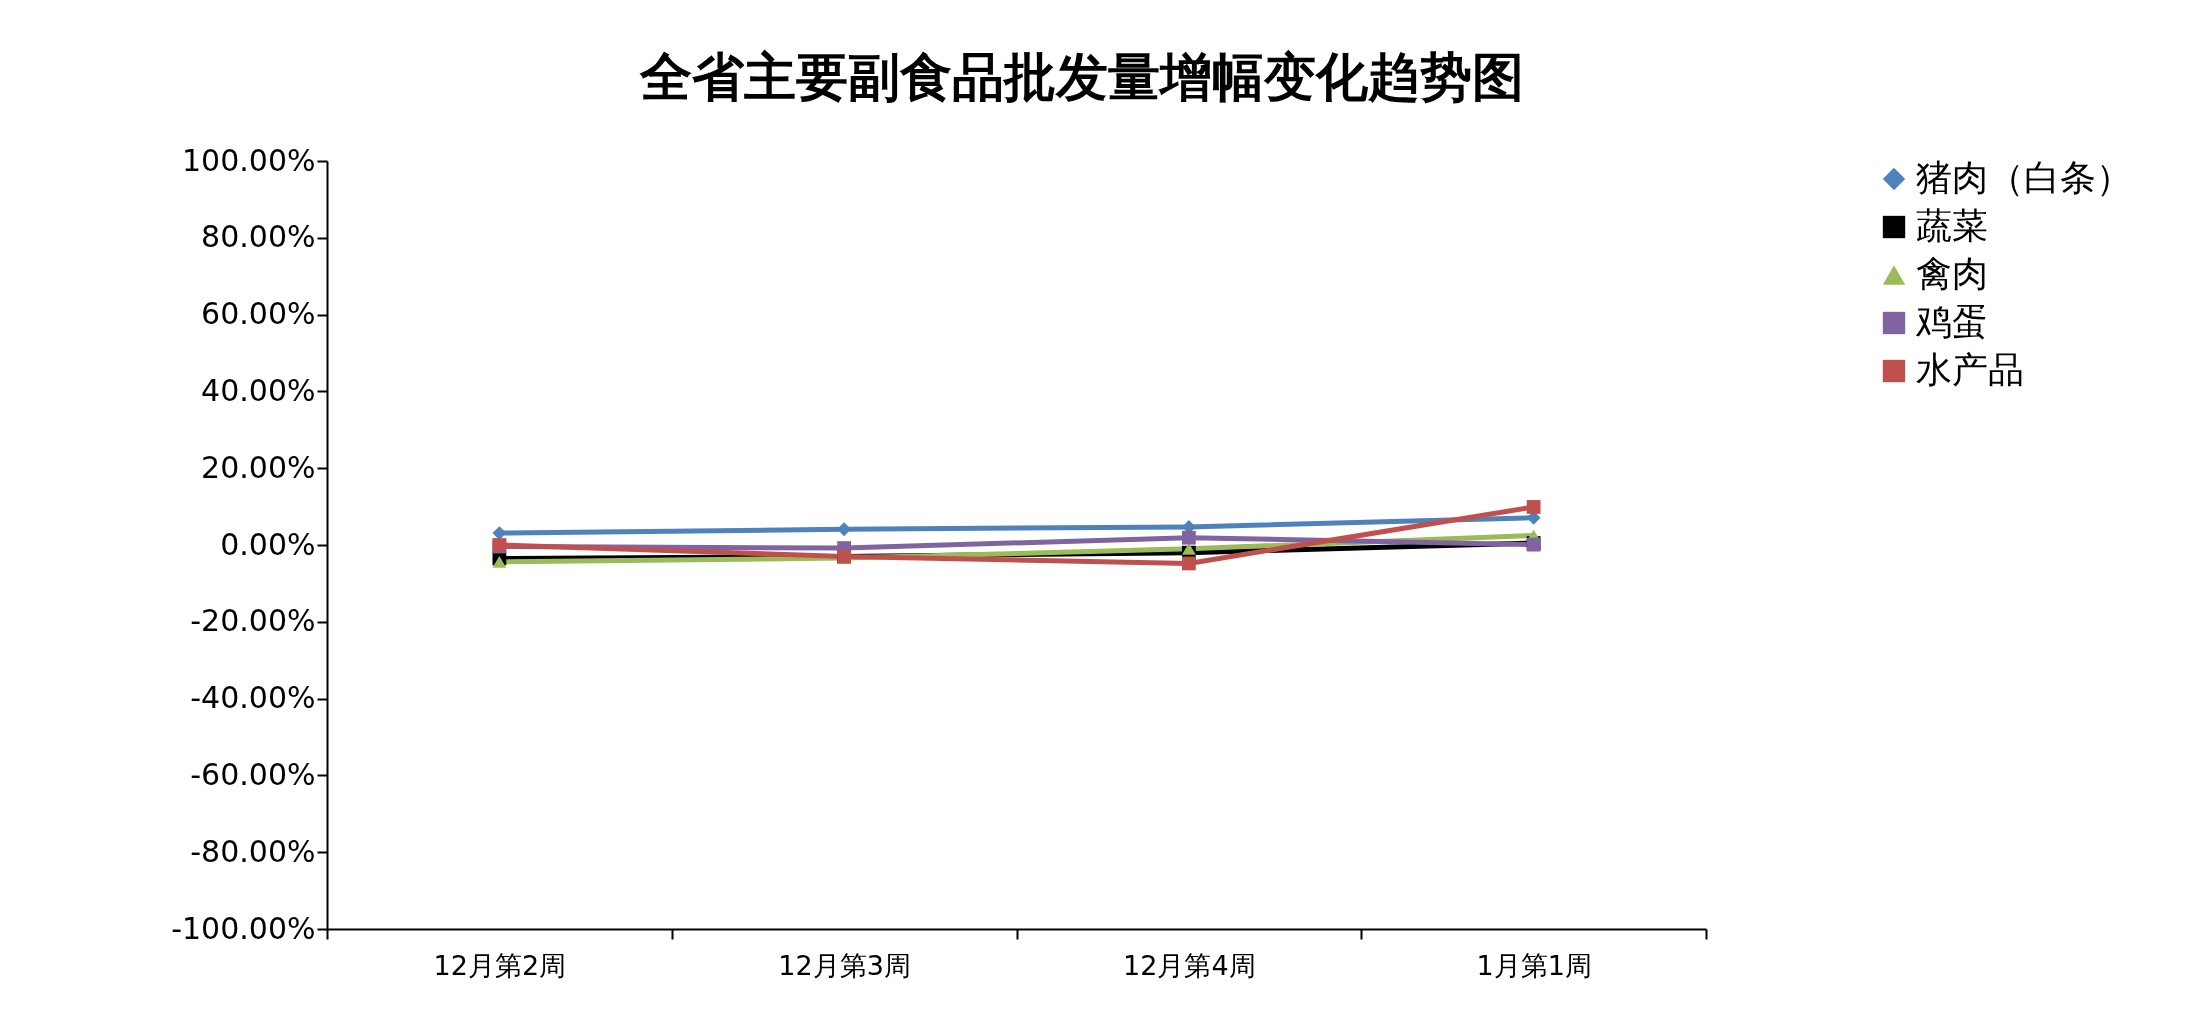 This screenshot has height=1033, width=2202. I want to click on y-tick-label: -100.00%, so click(243, 928).